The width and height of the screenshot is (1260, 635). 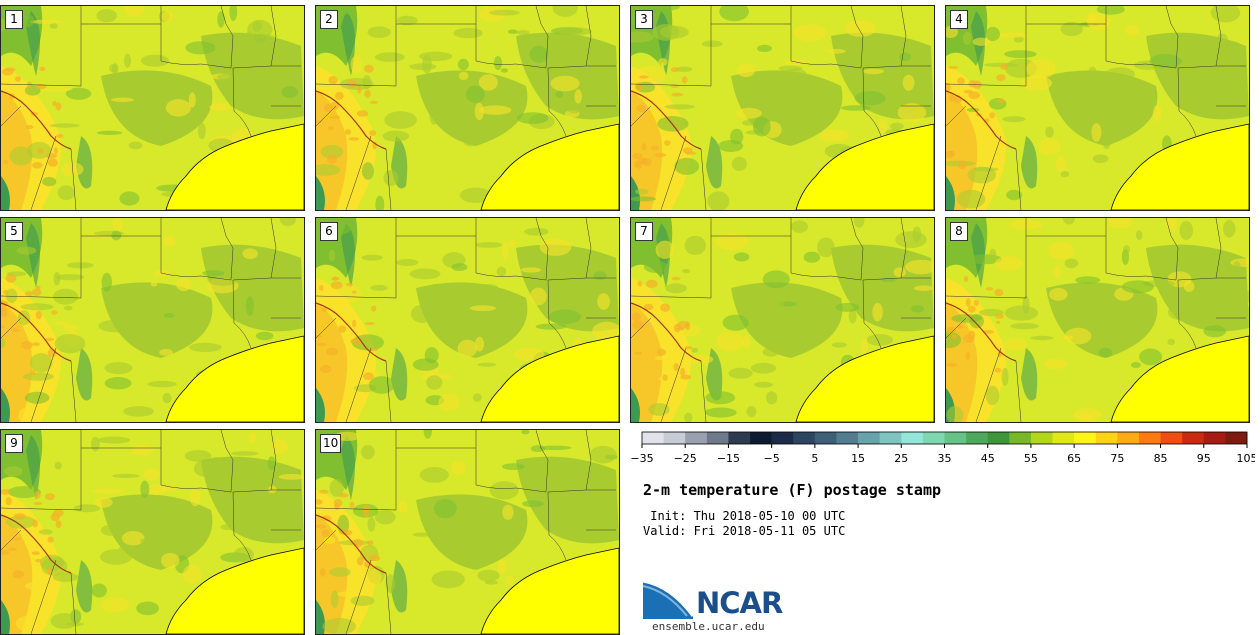 What do you see at coordinates (329, 231) in the screenshot?
I see `member-number: 6` at bounding box center [329, 231].